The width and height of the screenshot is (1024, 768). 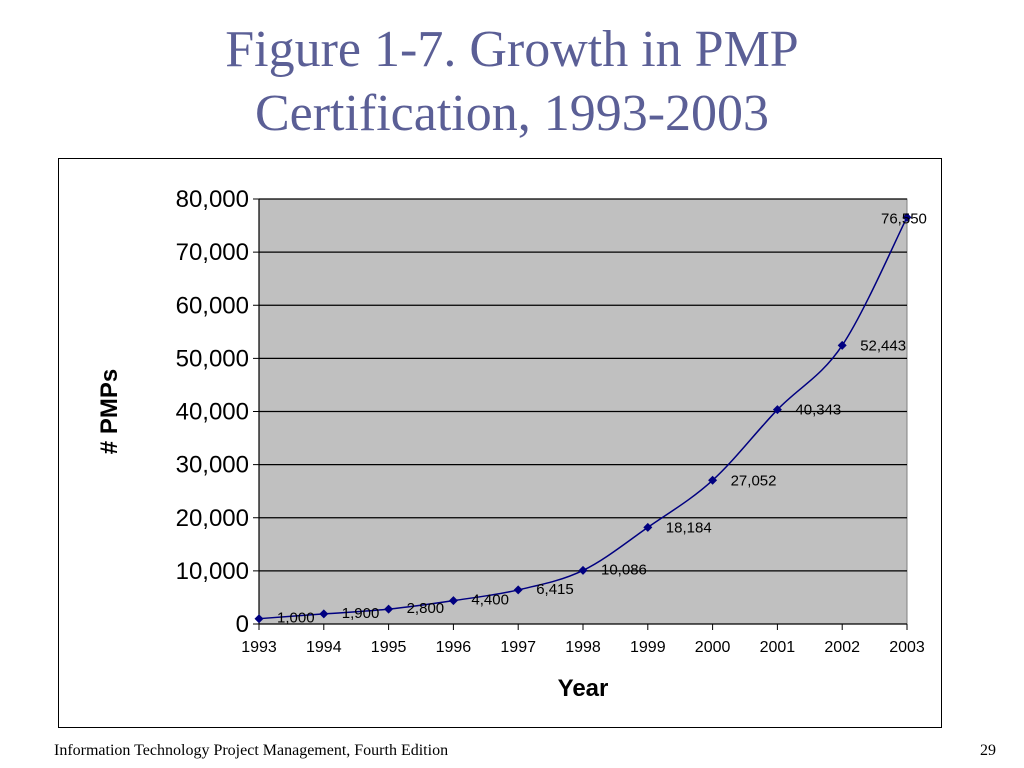 I want to click on data-label: 4,400, so click(x=490, y=600).